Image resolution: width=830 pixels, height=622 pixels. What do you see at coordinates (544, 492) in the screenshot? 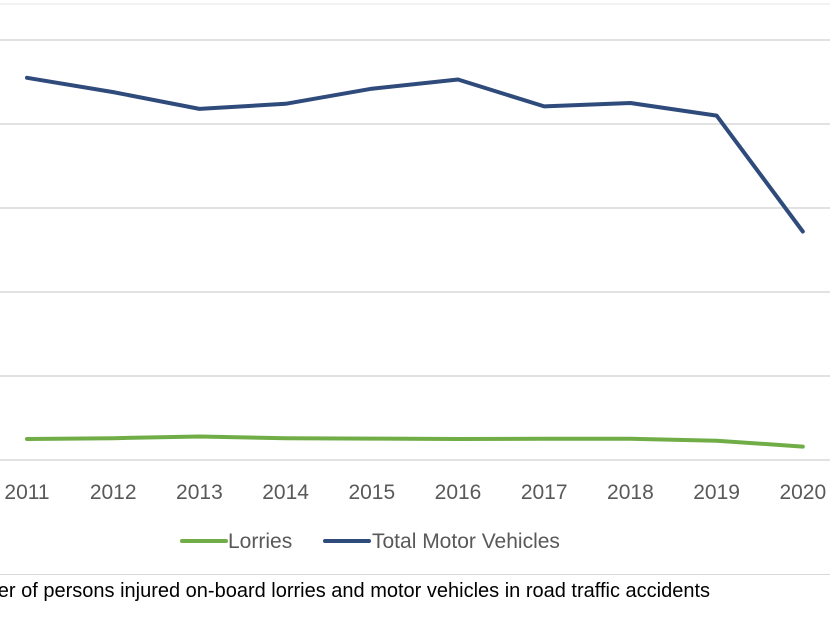
I see `x-tick-label: 2017` at bounding box center [544, 492].